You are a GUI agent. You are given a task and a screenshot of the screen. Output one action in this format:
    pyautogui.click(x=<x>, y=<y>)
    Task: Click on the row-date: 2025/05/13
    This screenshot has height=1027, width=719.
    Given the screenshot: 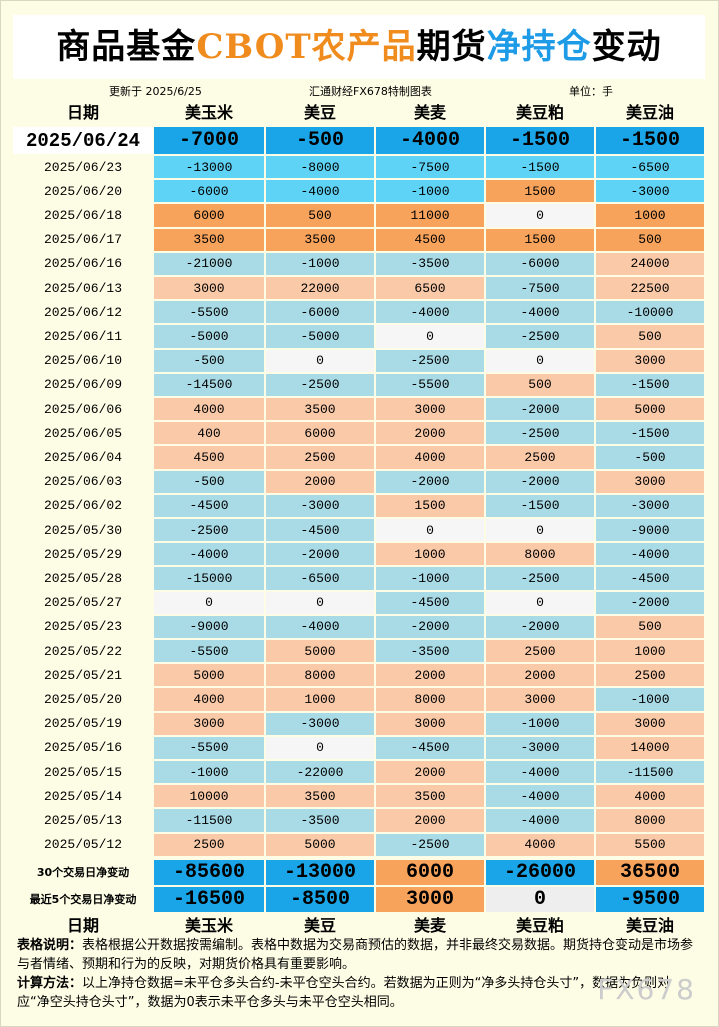 What is the action you would take?
    pyautogui.click(x=83, y=820)
    